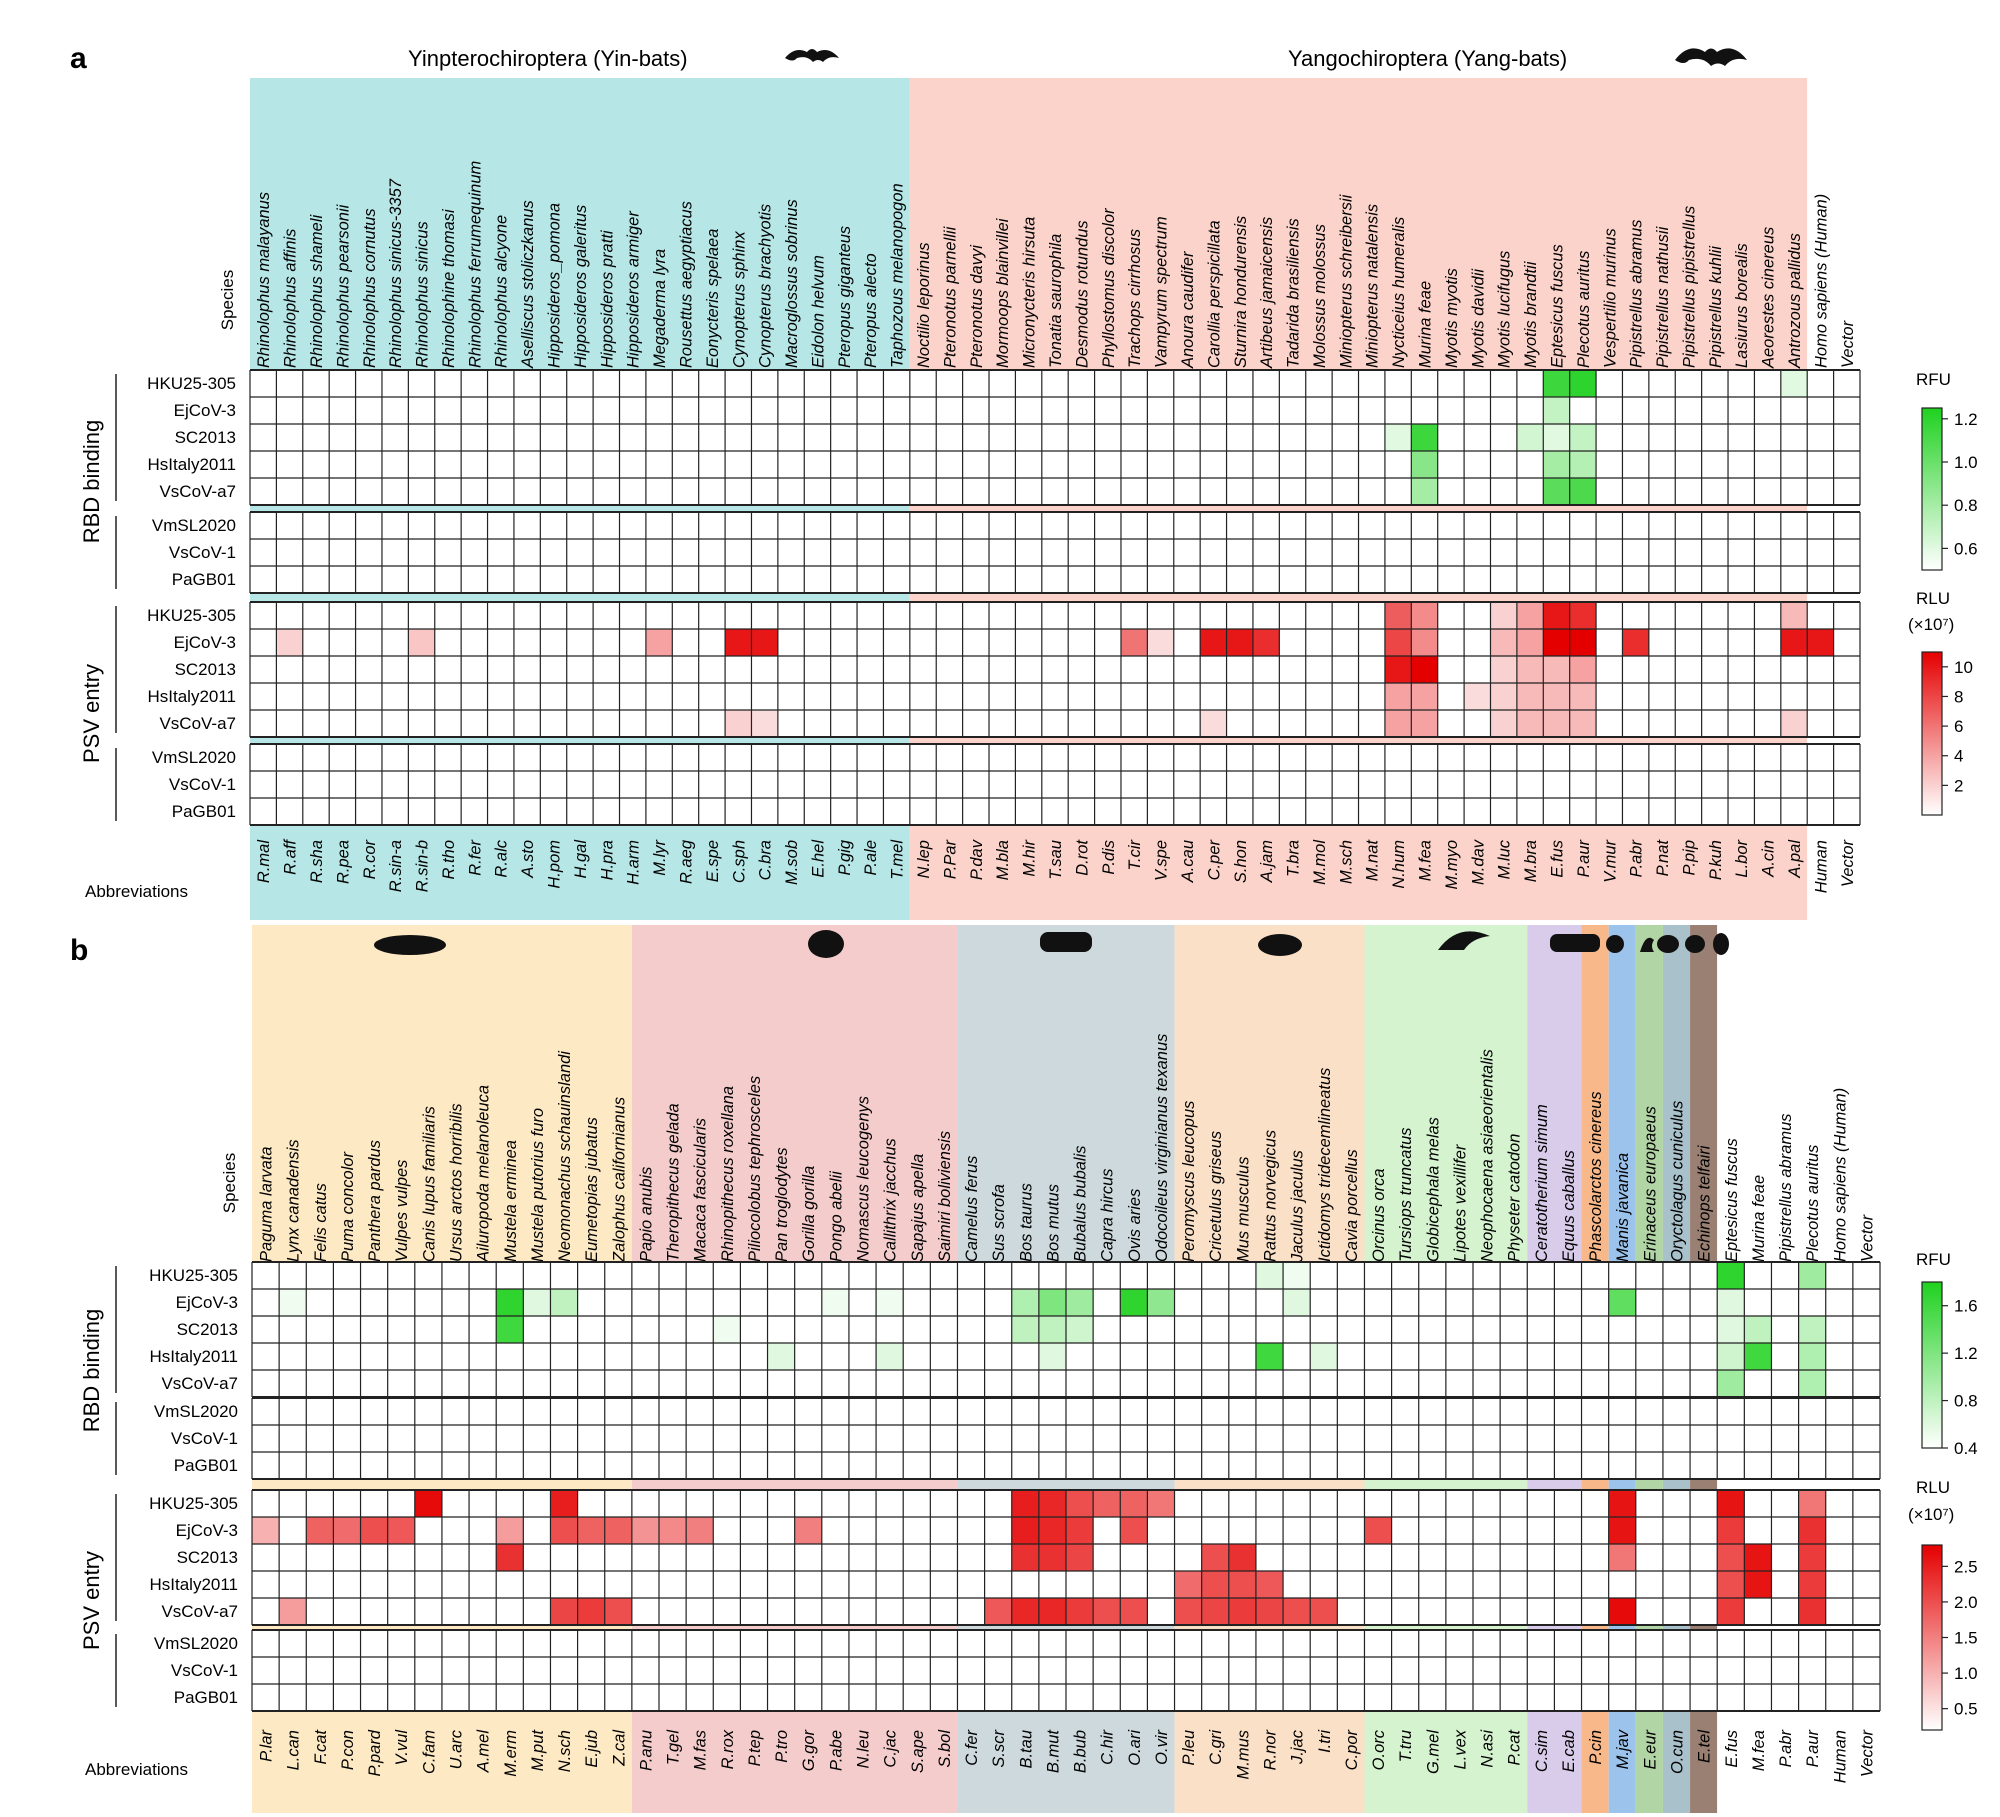  I want to click on species-label: Ovis aries, so click(1135, 1225).